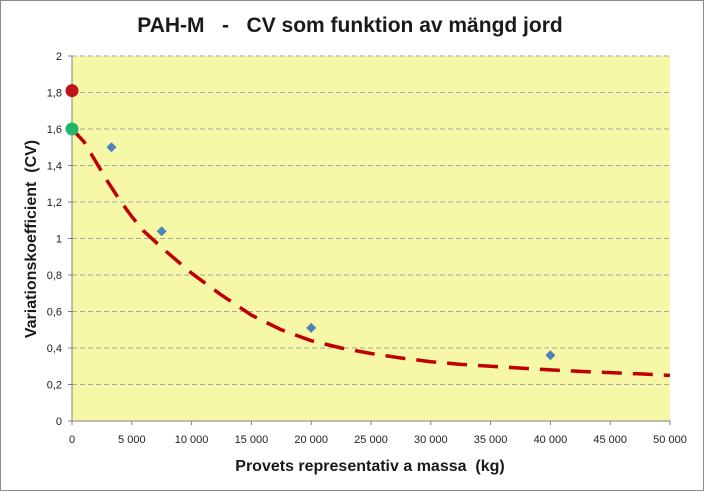 The width and height of the screenshot is (704, 491). I want to click on y-tick-label-2: 0,4, so click(54, 349).